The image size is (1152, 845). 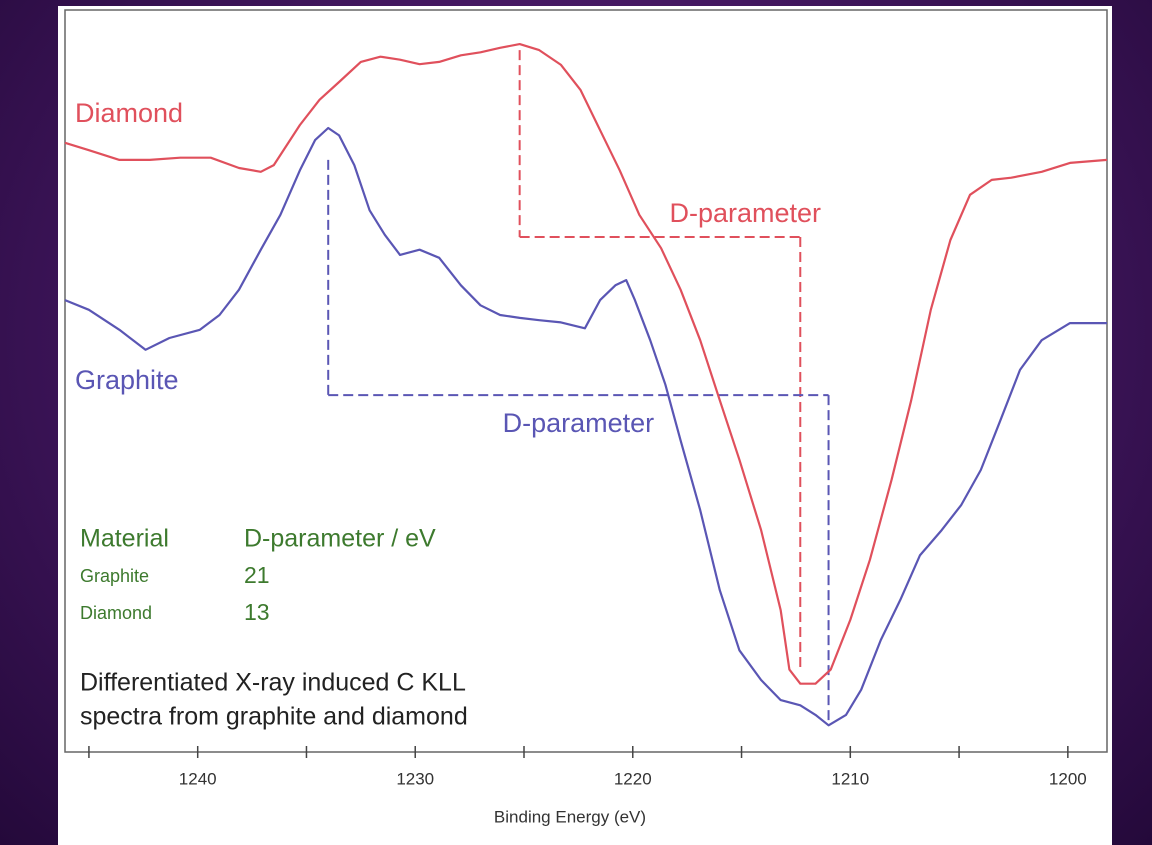 I want to click on x-tick-label: 1200, so click(x=1068, y=778).